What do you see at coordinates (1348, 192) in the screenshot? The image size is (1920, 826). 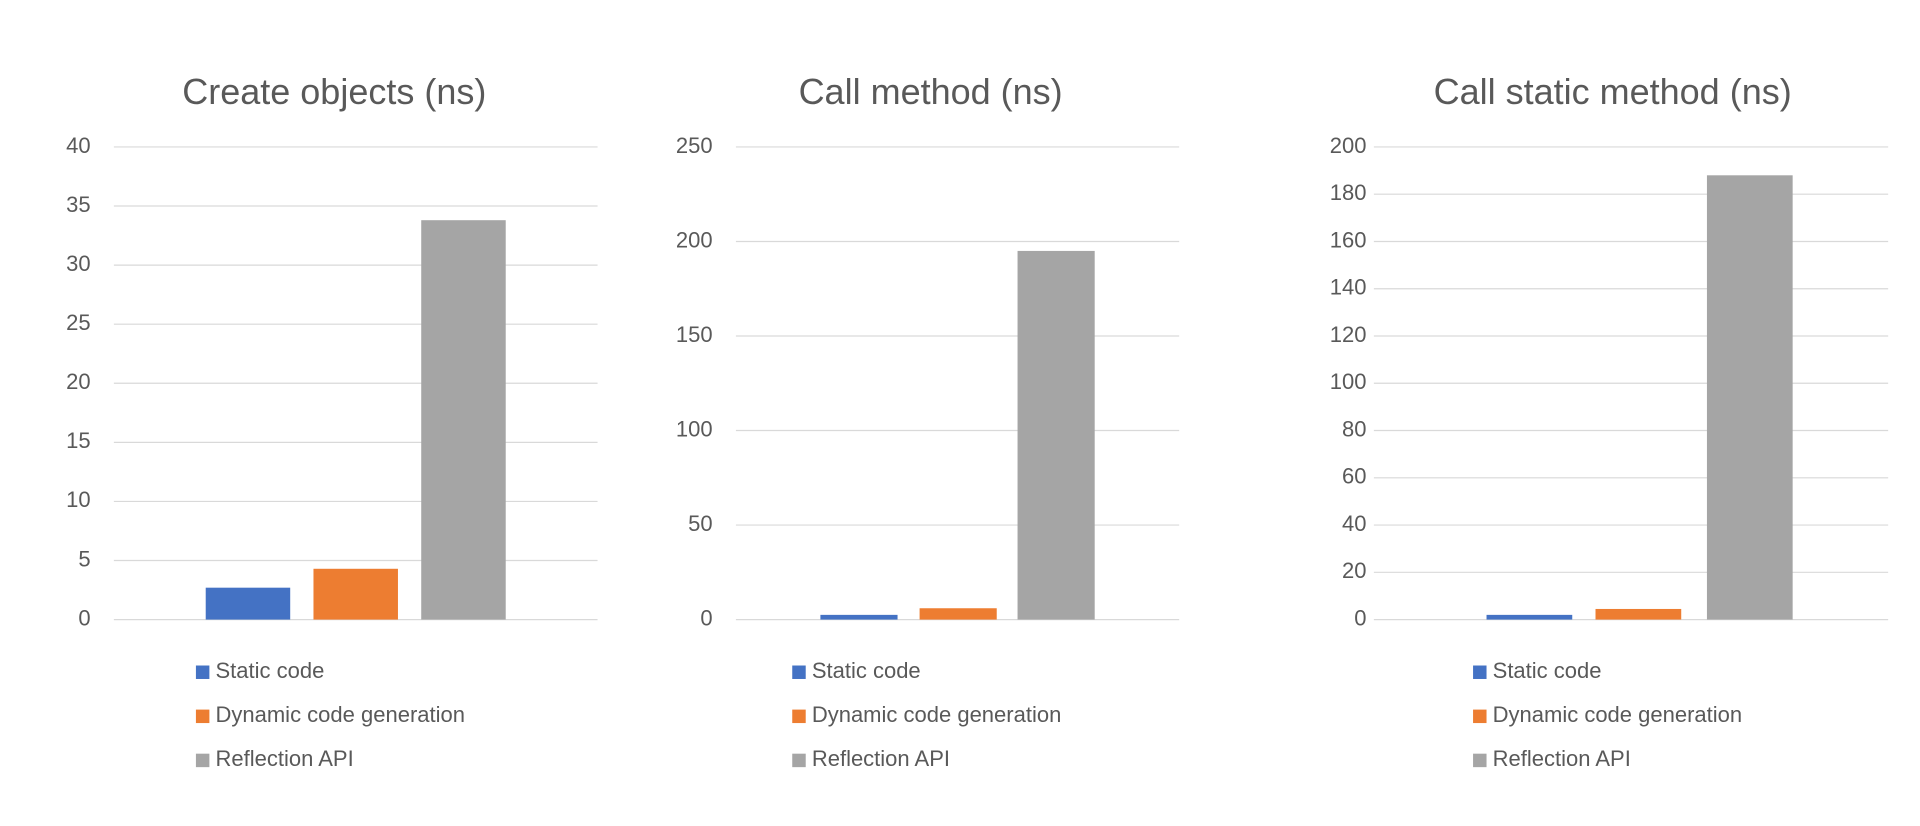 I see `y-tick-label: 180` at bounding box center [1348, 192].